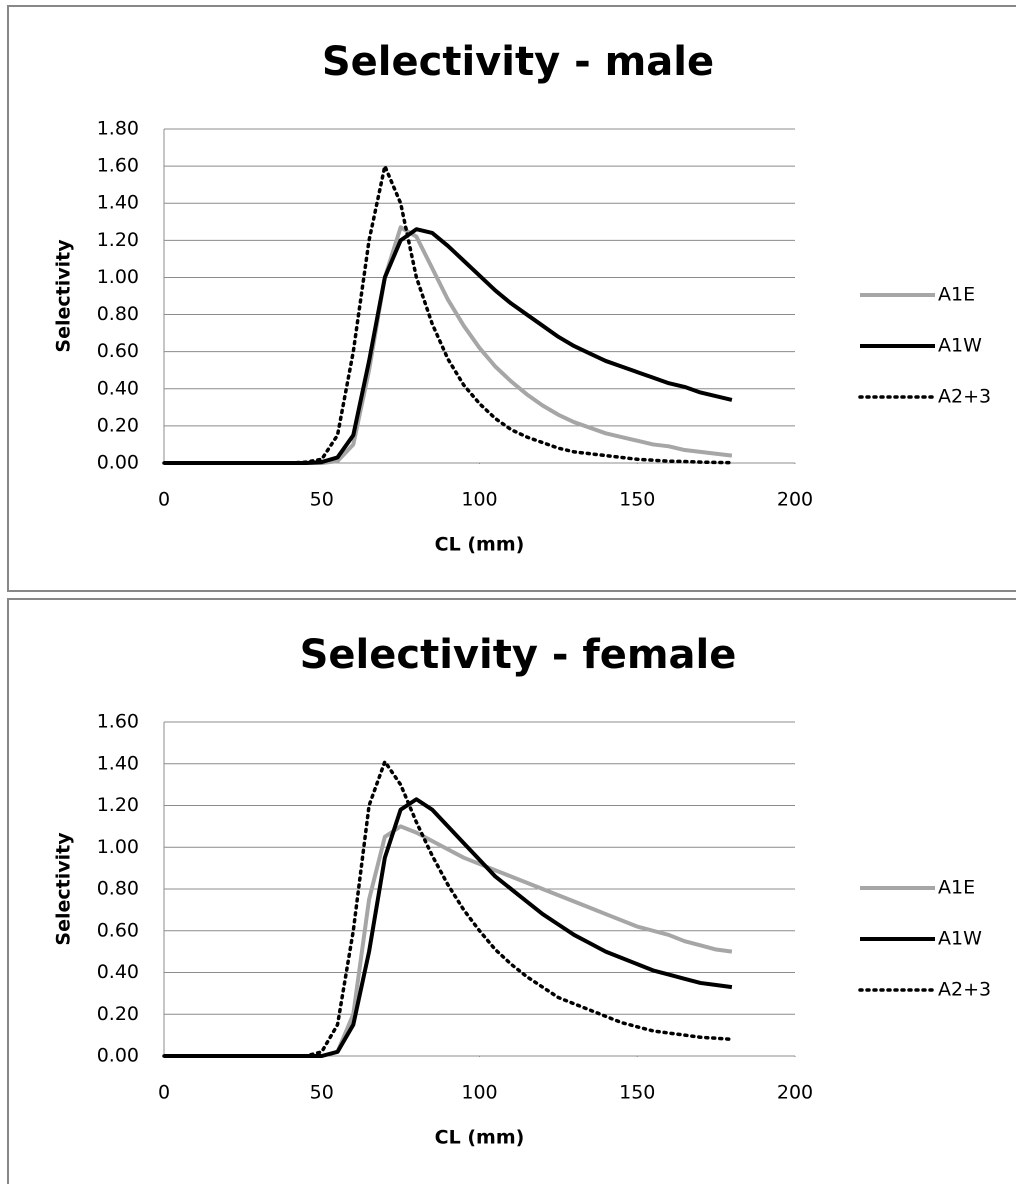 This screenshot has width=1016, height=1188. I want to click on y-tick-label: 1.80, so click(118, 129).